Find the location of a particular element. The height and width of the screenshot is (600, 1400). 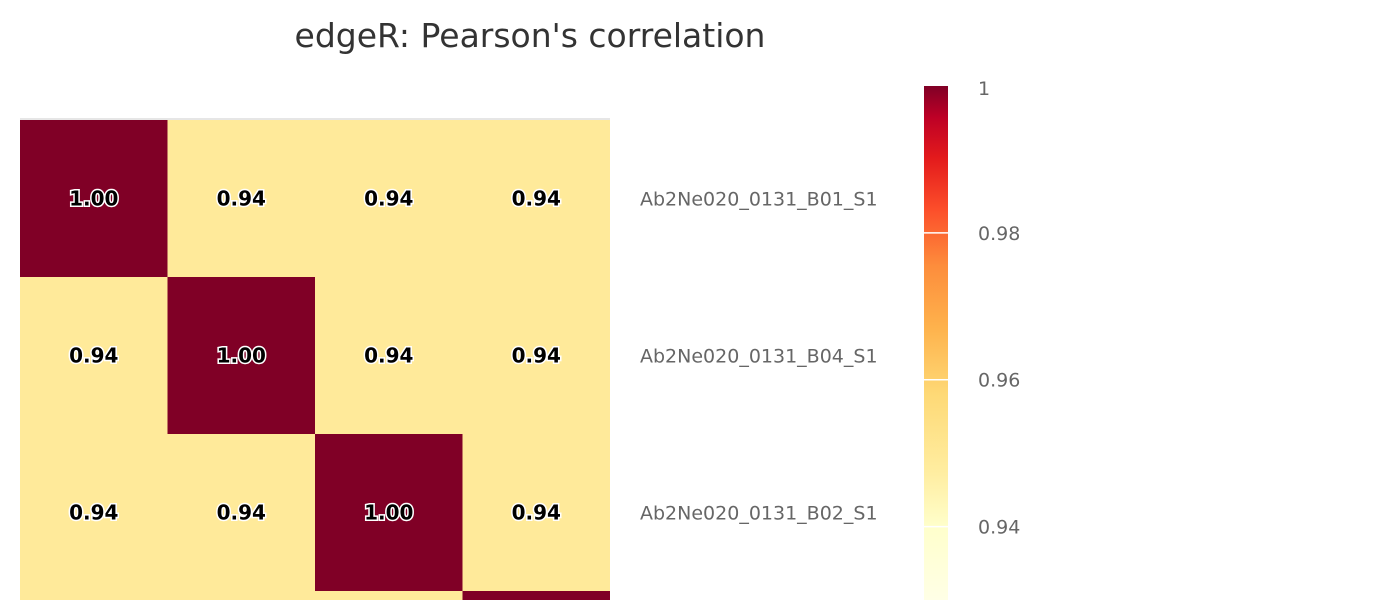

heatmap-cell-r0-c1 is located at coordinates (241, 198).